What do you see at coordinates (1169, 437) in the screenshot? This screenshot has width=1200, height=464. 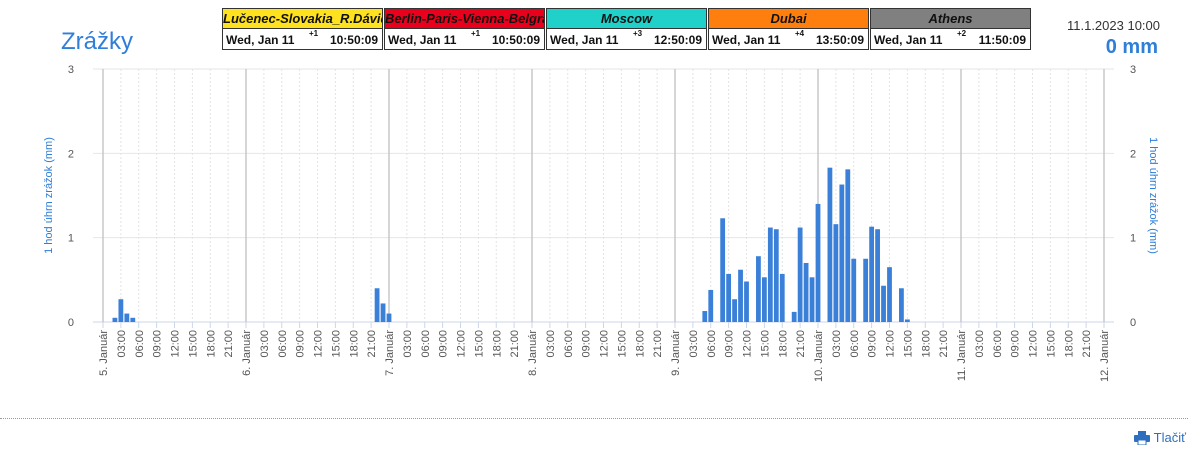 I see `print-label: Tlačiť` at bounding box center [1169, 437].